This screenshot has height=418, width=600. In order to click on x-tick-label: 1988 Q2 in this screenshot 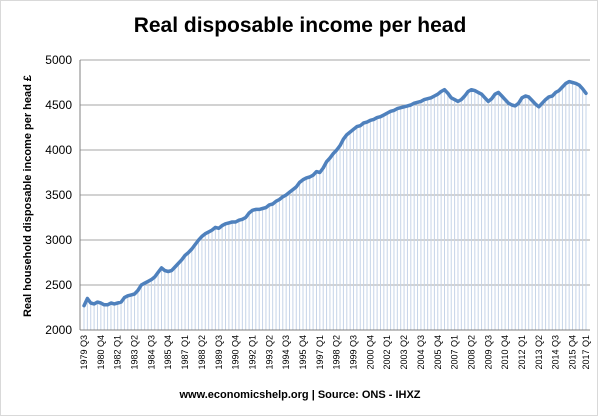, I will do `click(202, 352)`.